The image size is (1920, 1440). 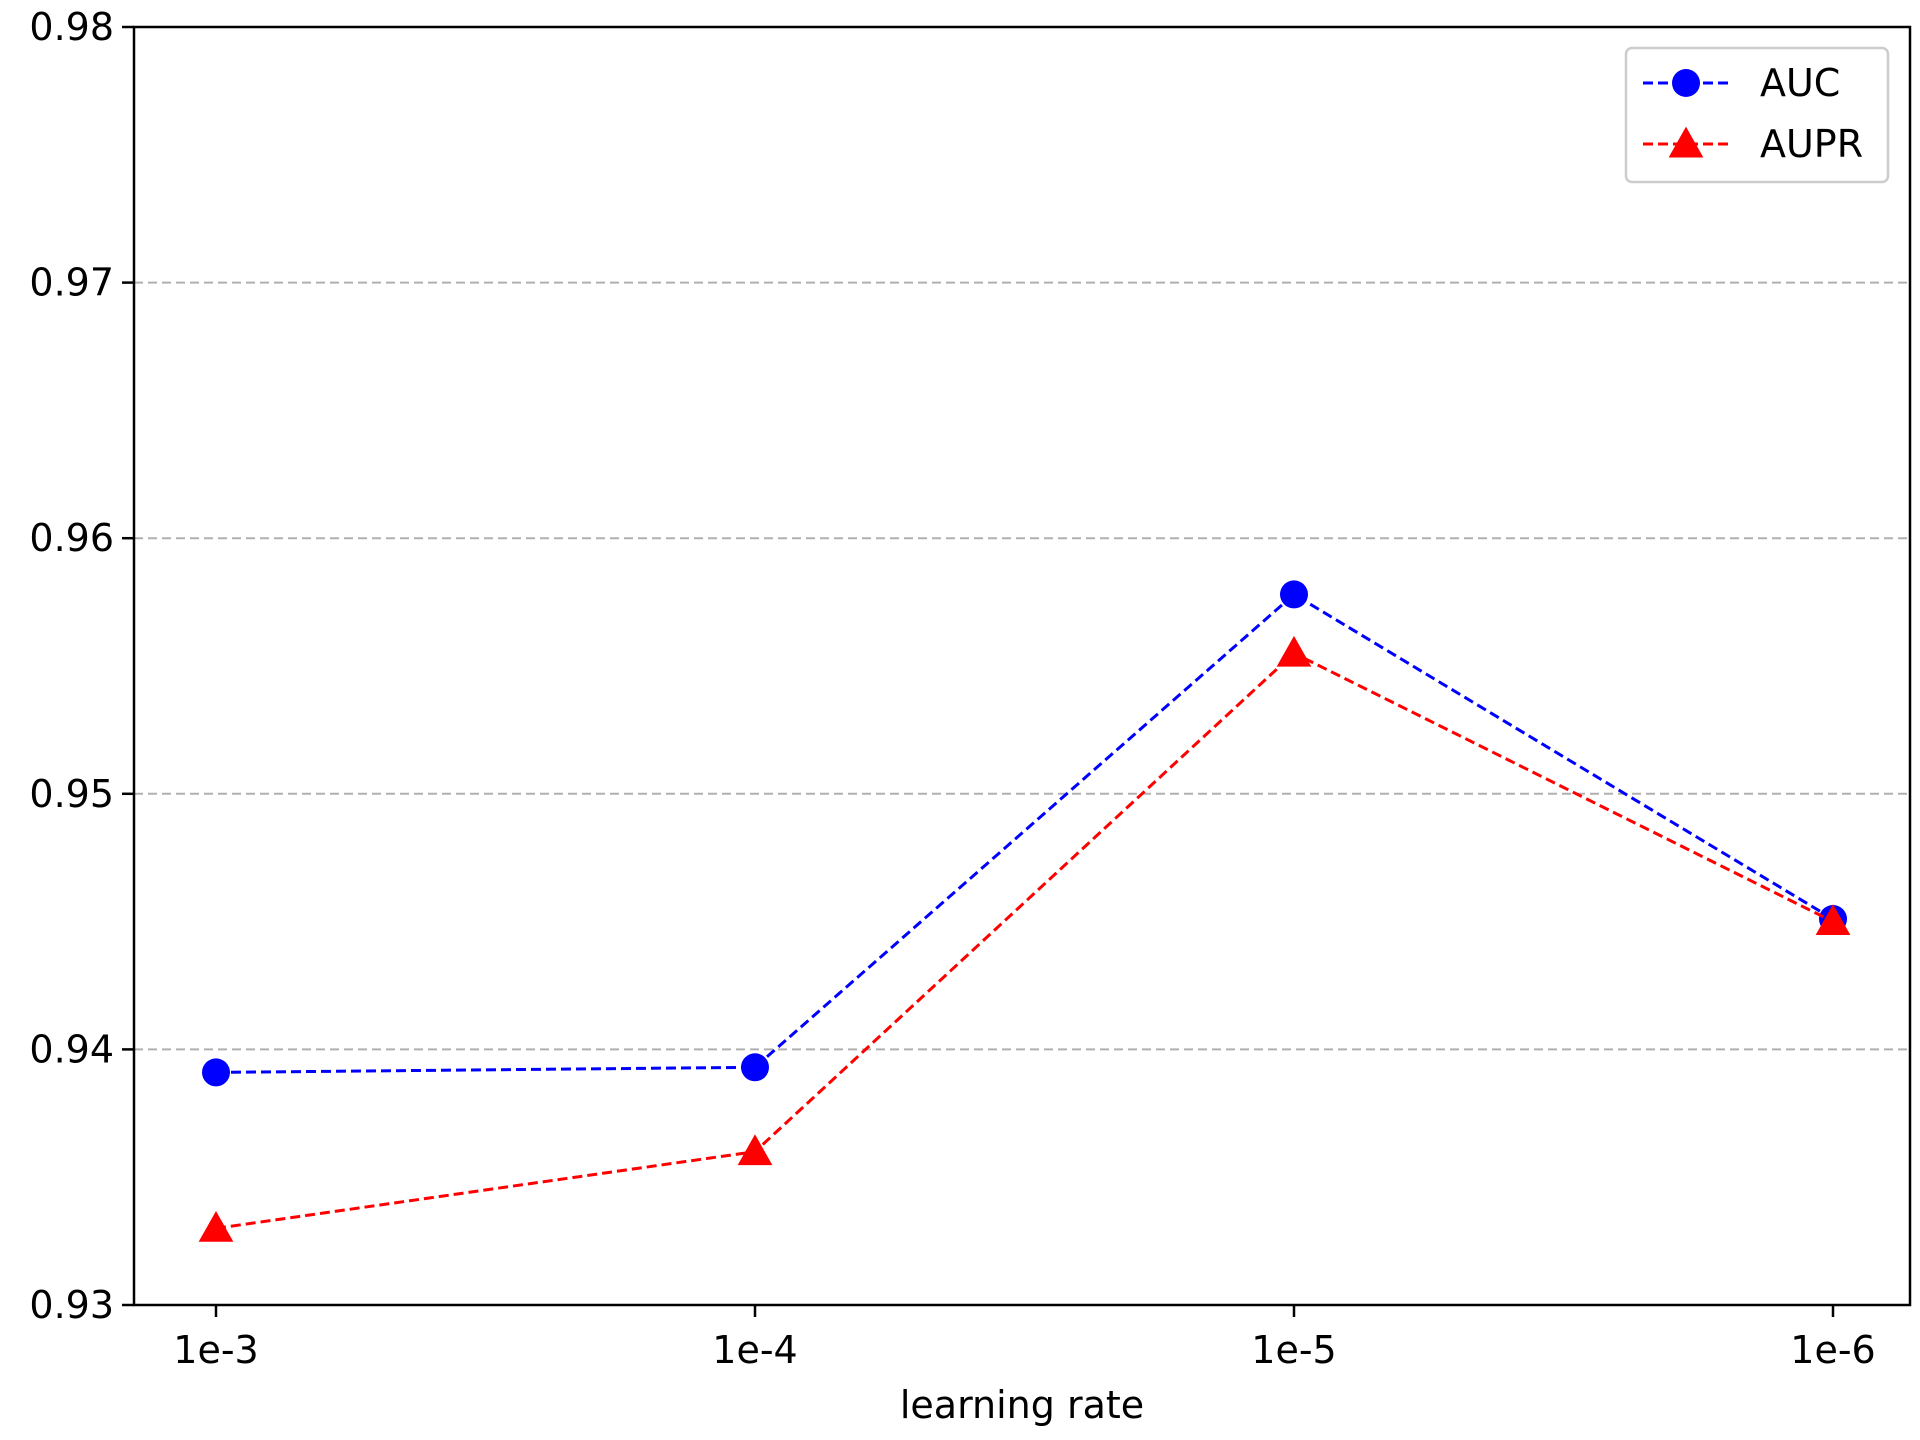 What do you see at coordinates (71, 283) in the screenshot?
I see `y-tick-label-4: 0.97` at bounding box center [71, 283].